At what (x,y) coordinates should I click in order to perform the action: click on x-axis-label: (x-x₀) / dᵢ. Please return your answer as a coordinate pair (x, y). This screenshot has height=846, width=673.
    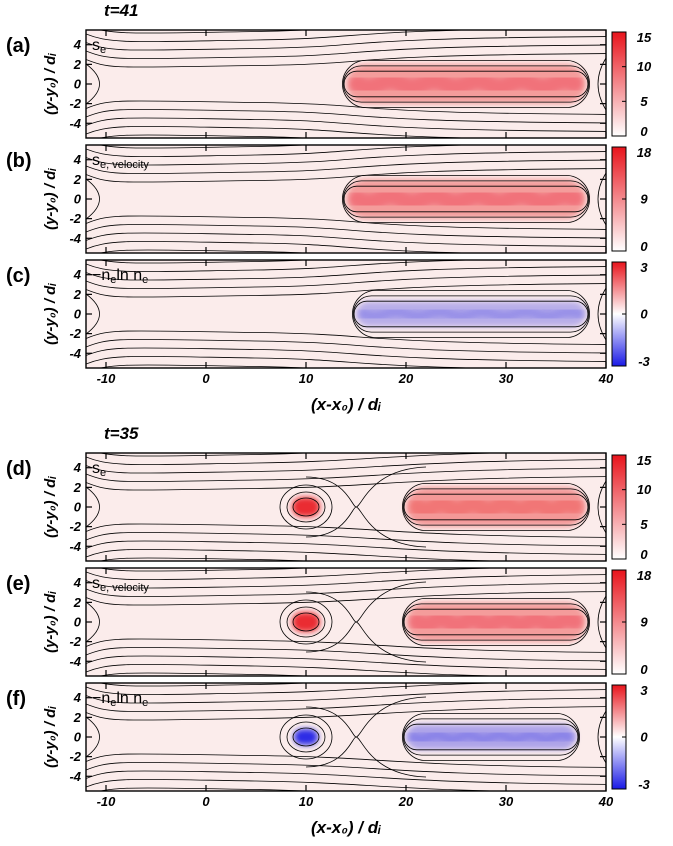
    Looking at the image, I should click on (346, 404).